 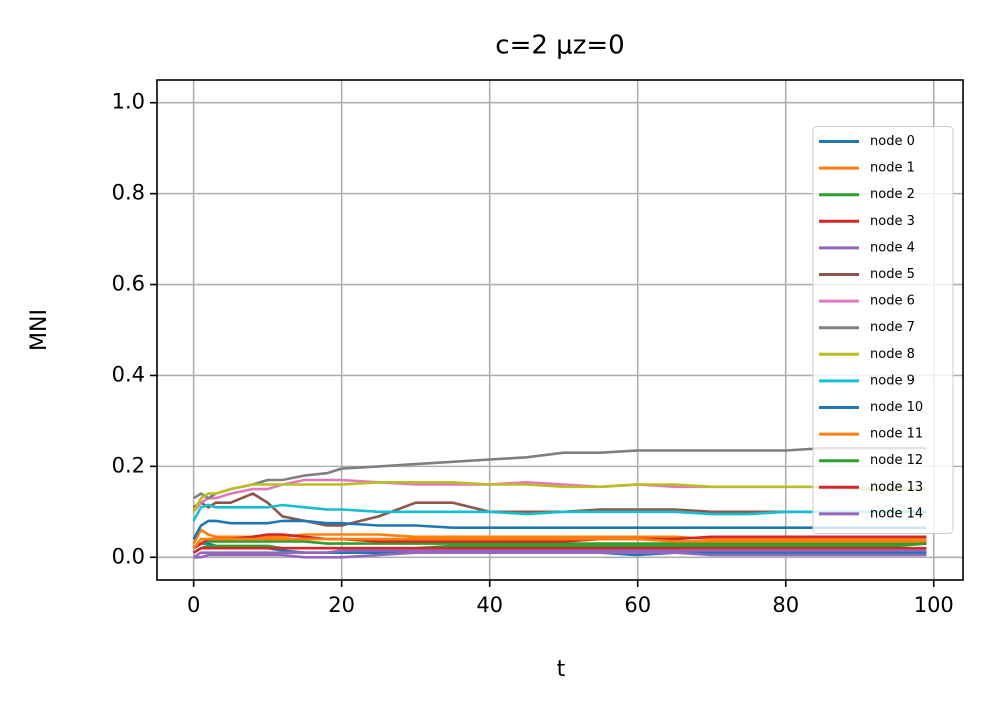 I want to click on legend-label: node 4, so click(x=892, y=247).